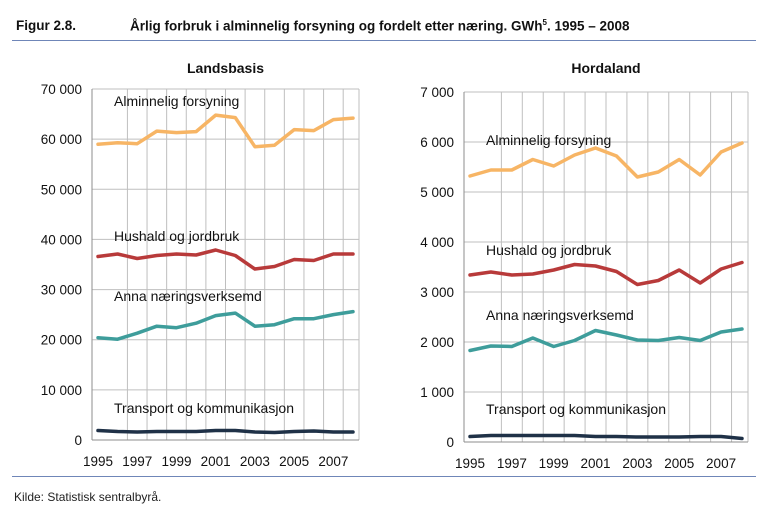 Image resolution: width=776 pixels, height=516 pixels. Describe the element at coordinates (544, 22) in the screenshot. I see `figure-title-footnote: 5` at that location.